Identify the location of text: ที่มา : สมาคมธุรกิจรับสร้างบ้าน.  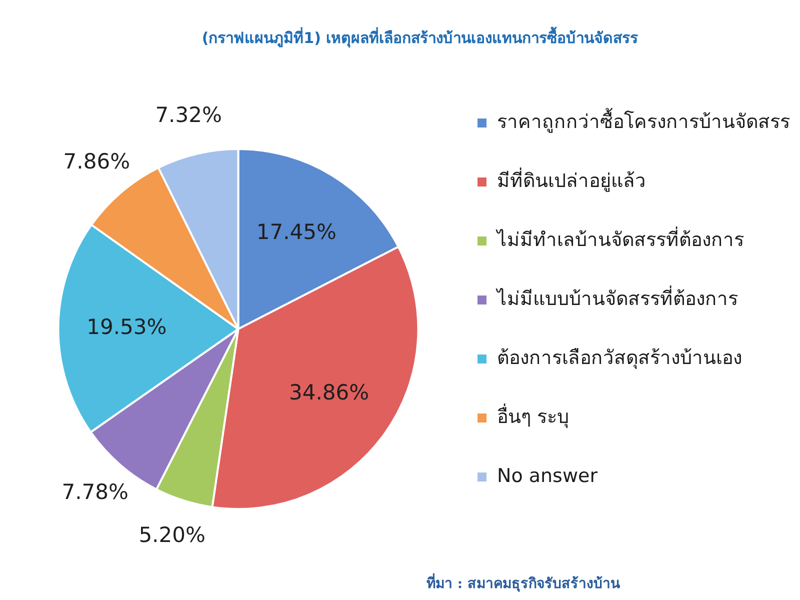
(523, 582).